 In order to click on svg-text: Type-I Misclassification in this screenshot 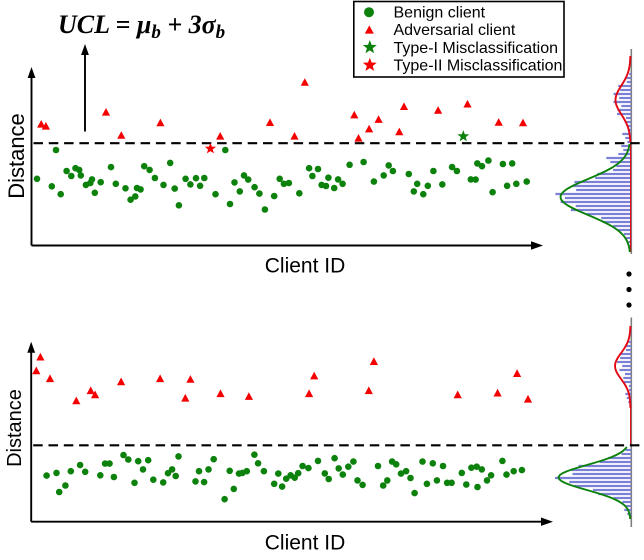, I will do `click(476, 48)`.